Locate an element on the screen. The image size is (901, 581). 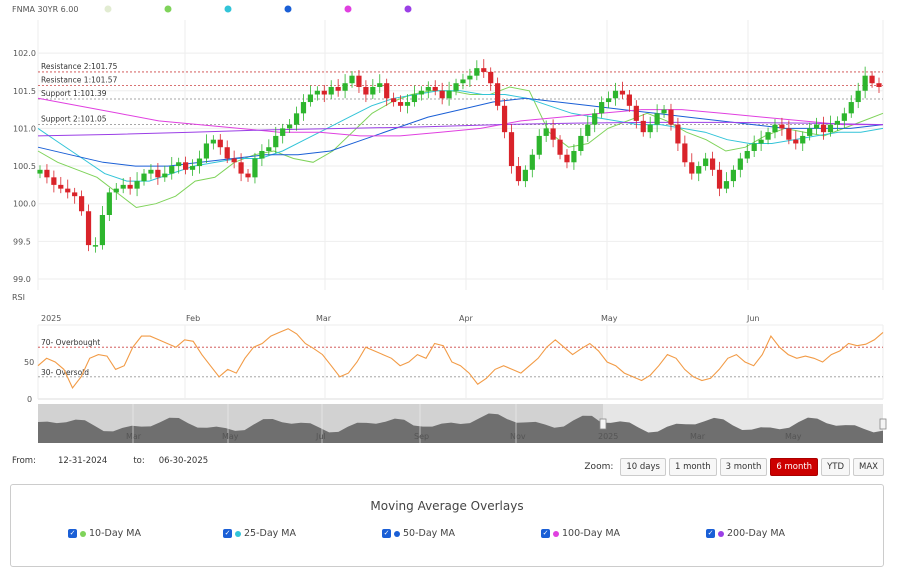
chart-title: FNMA 30YR 6.00 is located at coordinates (45, 9).